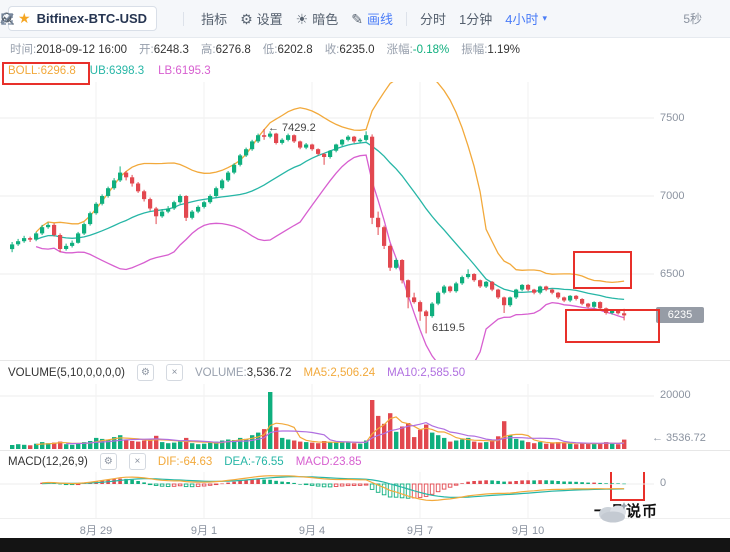  Describe the element at coordinates (295, 50) in the screenshot. I see `low-value: 6202.8` at that location.